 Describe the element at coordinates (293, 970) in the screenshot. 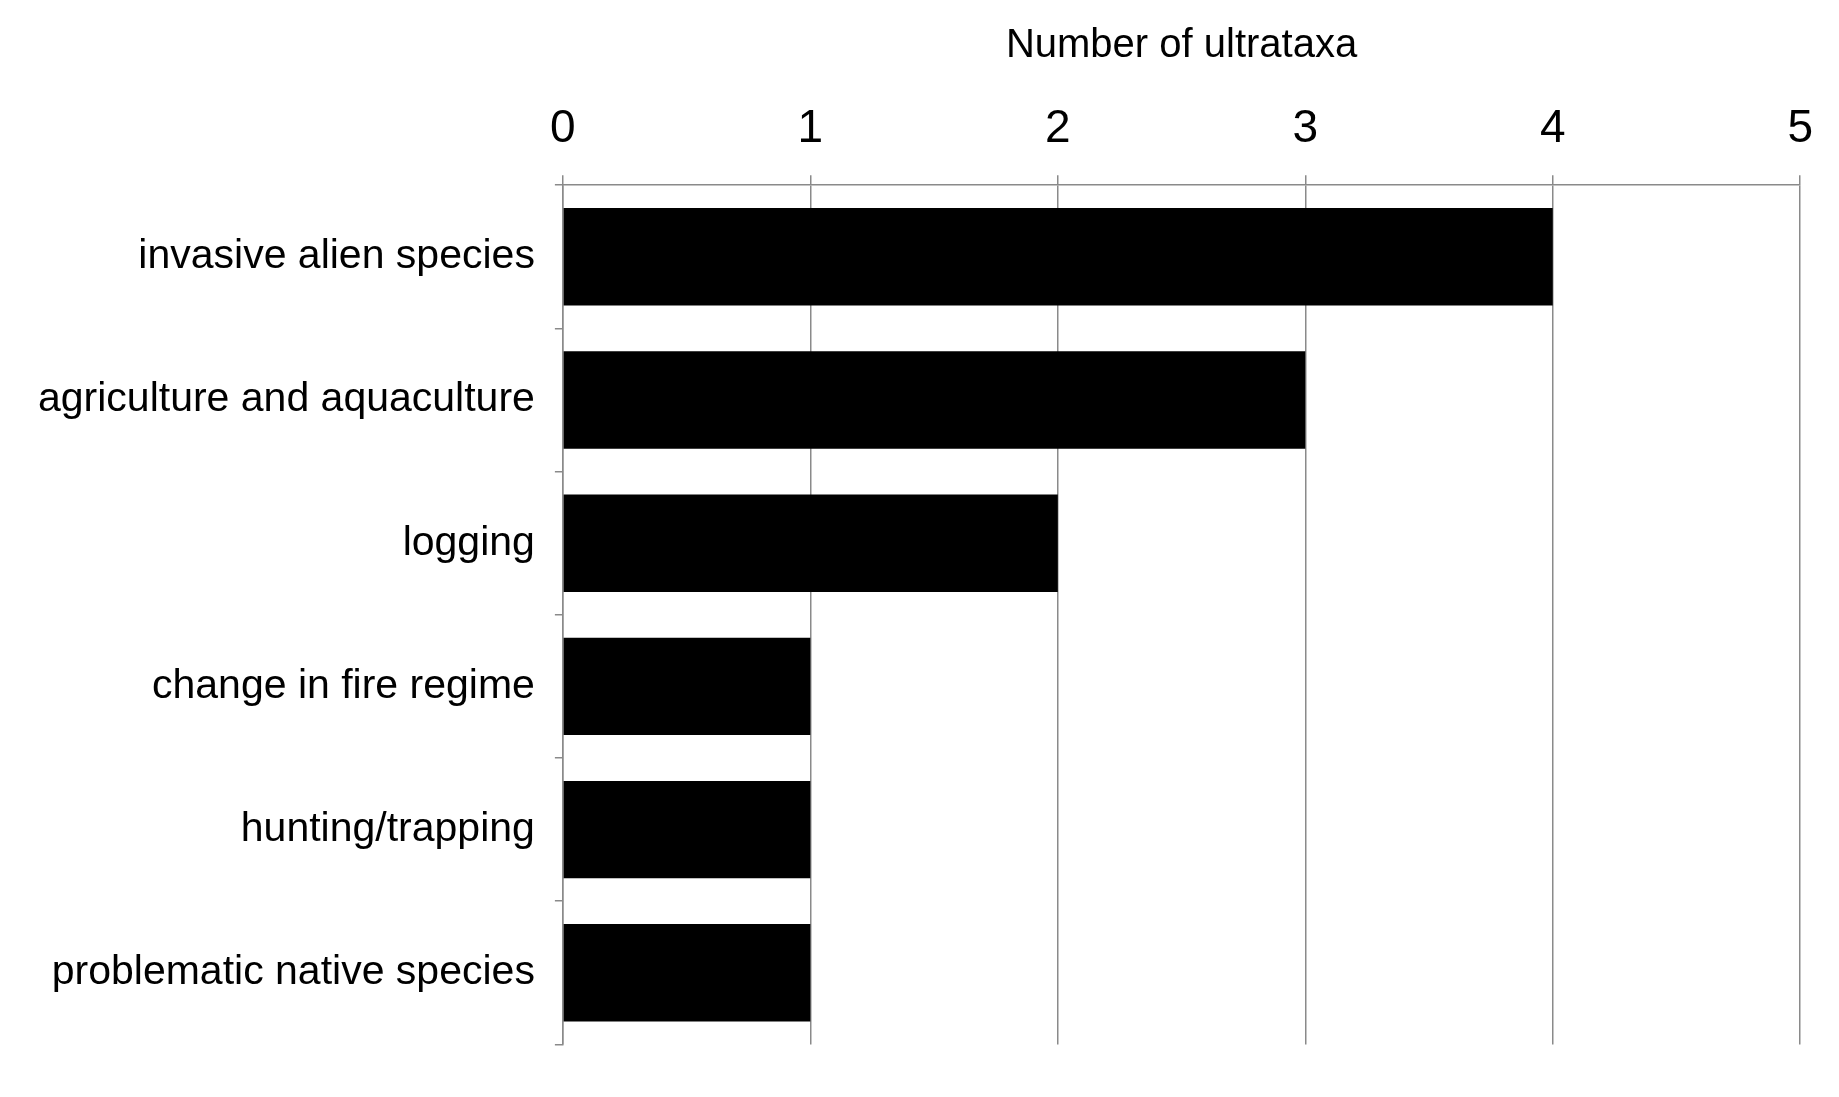

I see `y-tick-label: problematic native species` at that location.